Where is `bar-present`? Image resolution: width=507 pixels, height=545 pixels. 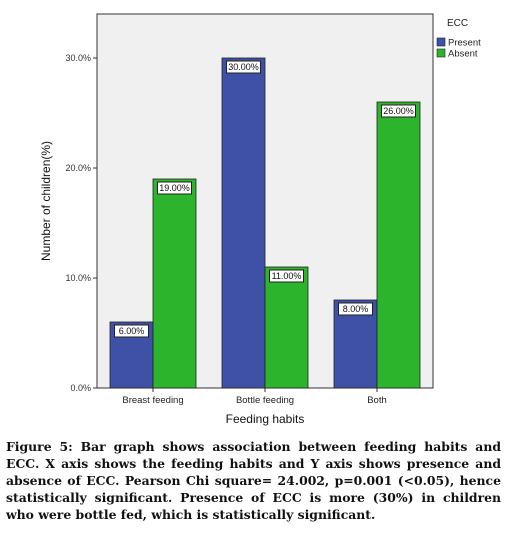 bar-present is located at coordinates (243, 223).